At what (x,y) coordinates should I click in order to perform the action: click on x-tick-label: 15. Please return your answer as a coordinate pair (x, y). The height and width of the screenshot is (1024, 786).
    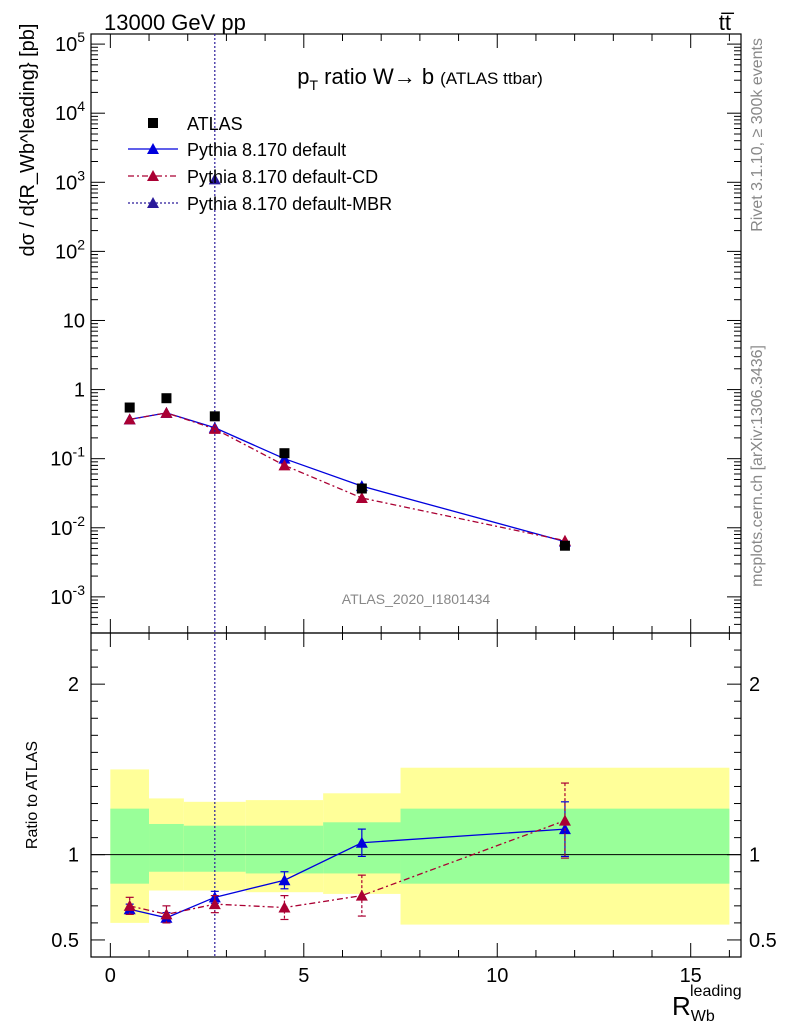
    Looking at the image, I should click on (691, 976).